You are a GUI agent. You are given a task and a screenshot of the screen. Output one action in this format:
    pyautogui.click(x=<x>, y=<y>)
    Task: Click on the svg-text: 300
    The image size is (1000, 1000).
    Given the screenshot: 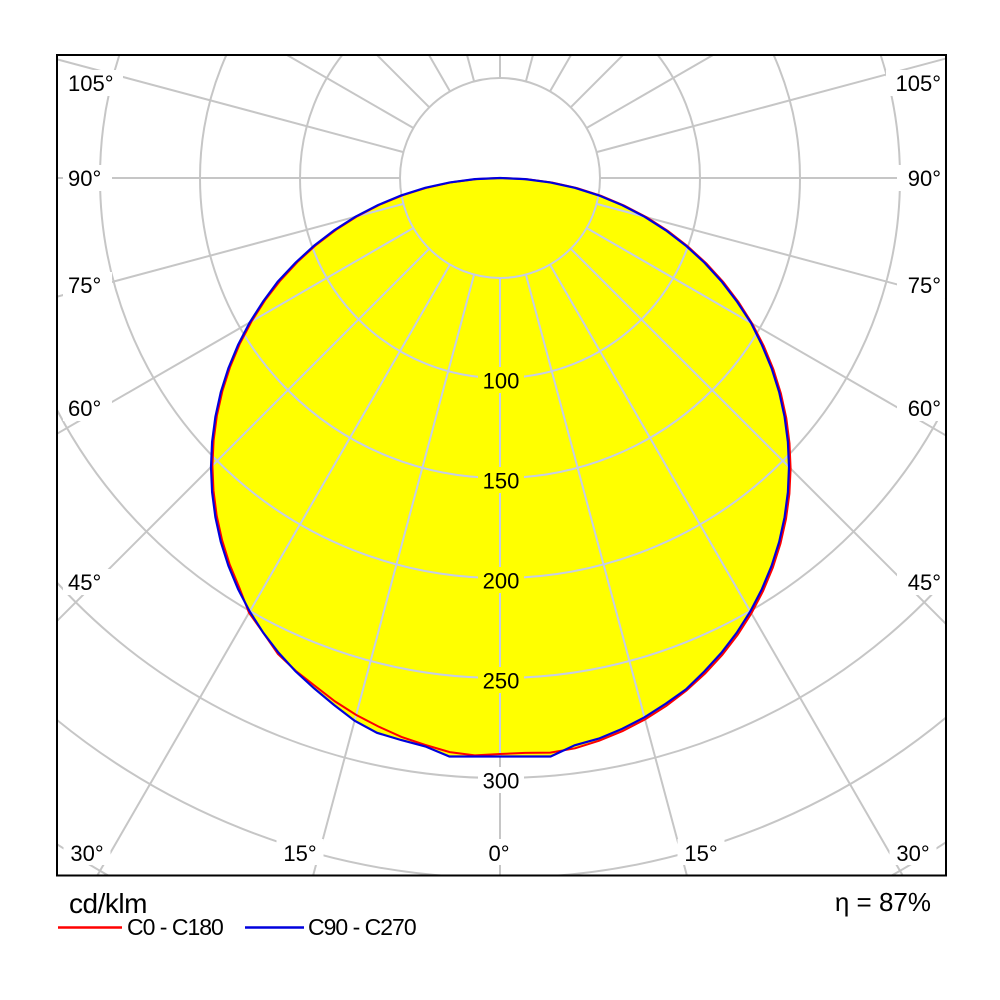 What is the action you would take?
    pyautogui.click(x=501, y=781)
    